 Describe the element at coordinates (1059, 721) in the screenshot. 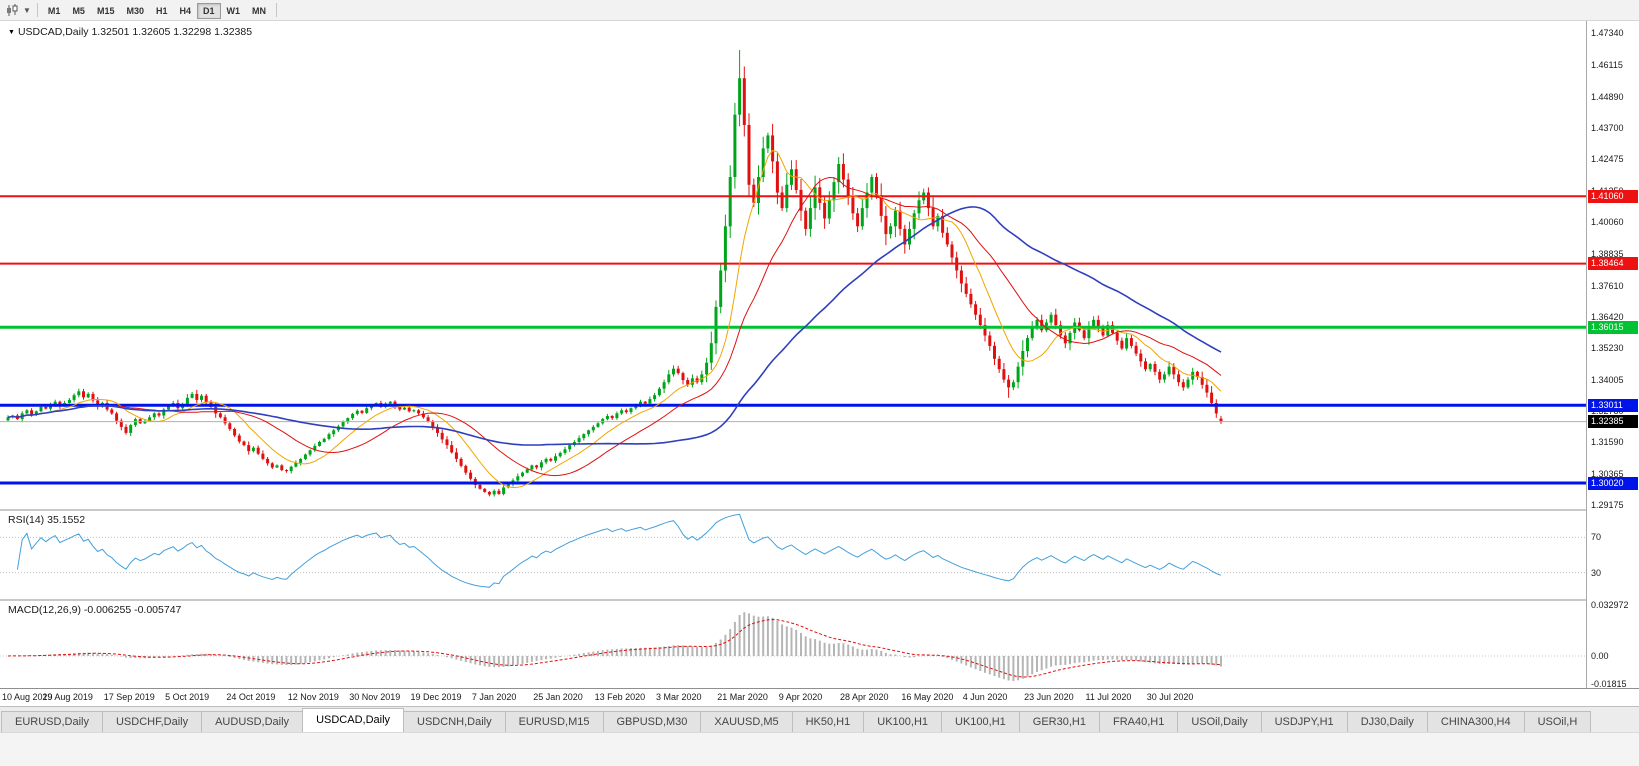

I see `chart-tab-GER30-H1: GER30,H1` at that location.